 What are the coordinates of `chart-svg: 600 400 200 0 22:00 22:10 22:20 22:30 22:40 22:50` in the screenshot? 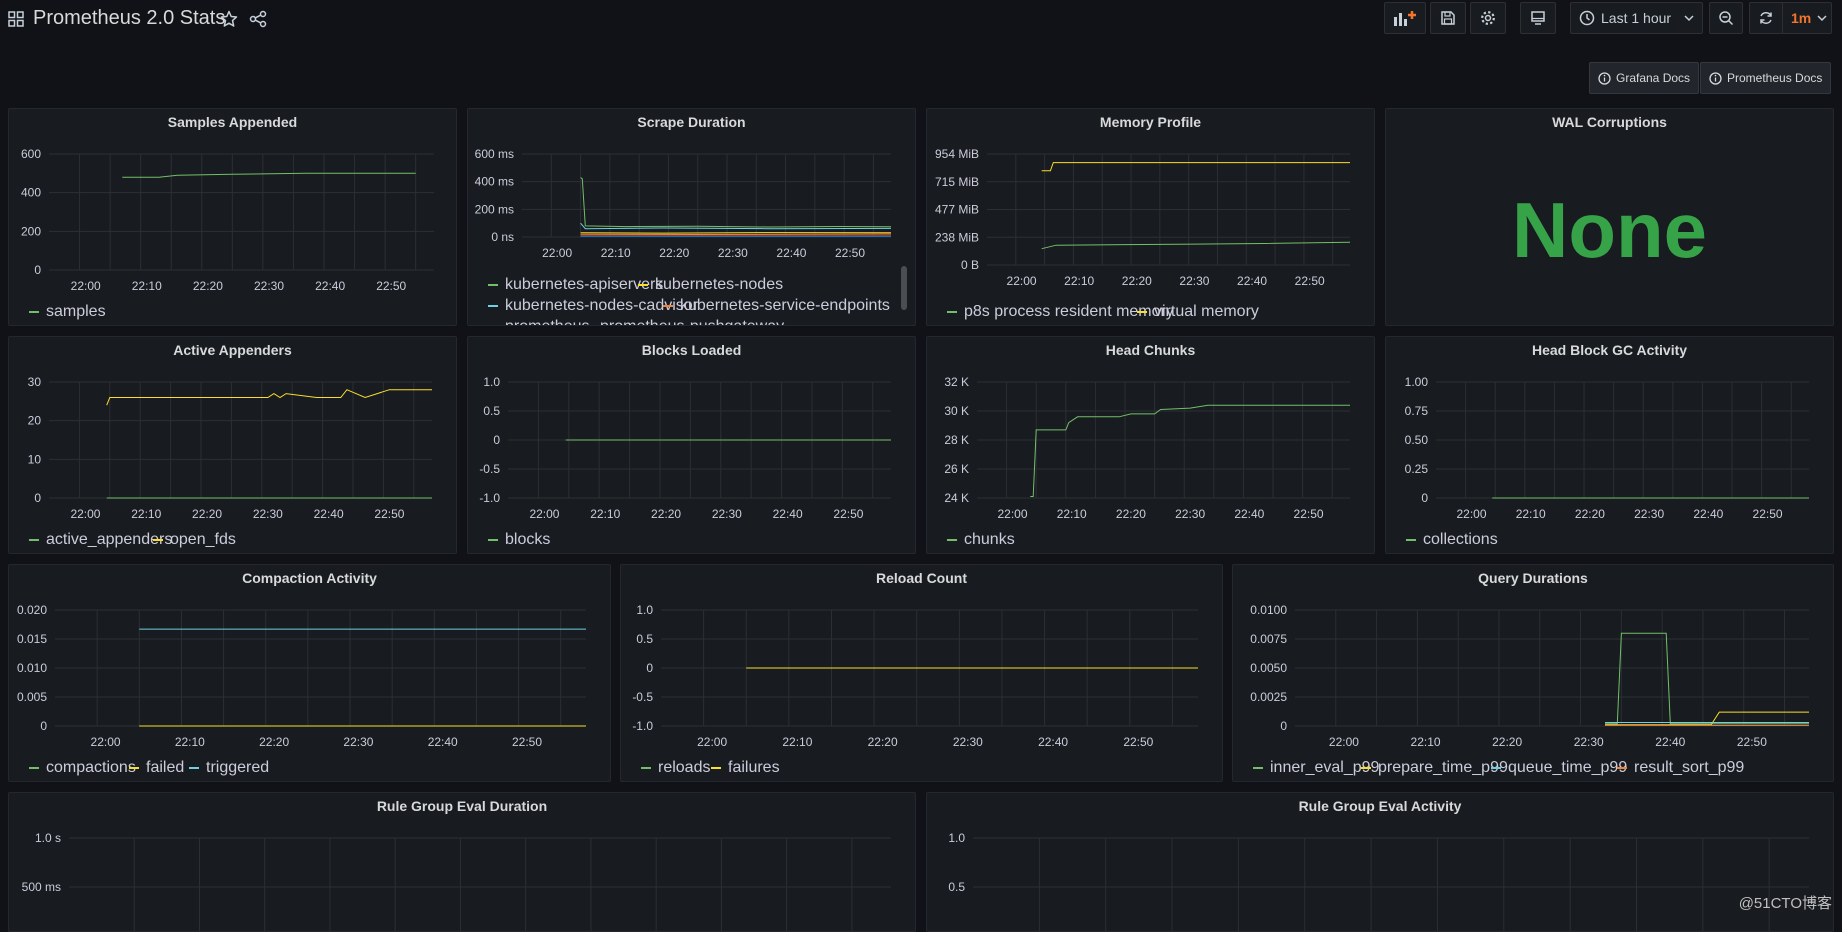 It's located at (232, 217).